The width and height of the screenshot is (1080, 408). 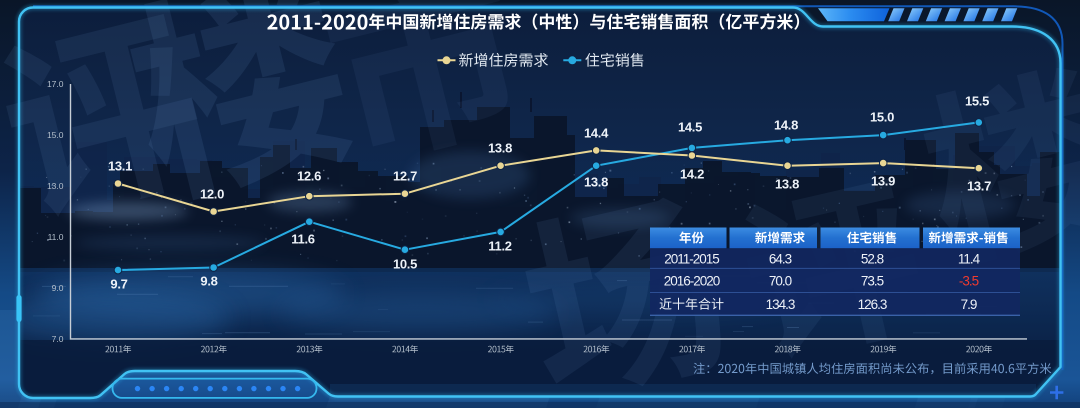 What do you see at coordinates (872, 281) in the screenshot?
I see `svg-text: 73.5` at bounding box center [872, 281].